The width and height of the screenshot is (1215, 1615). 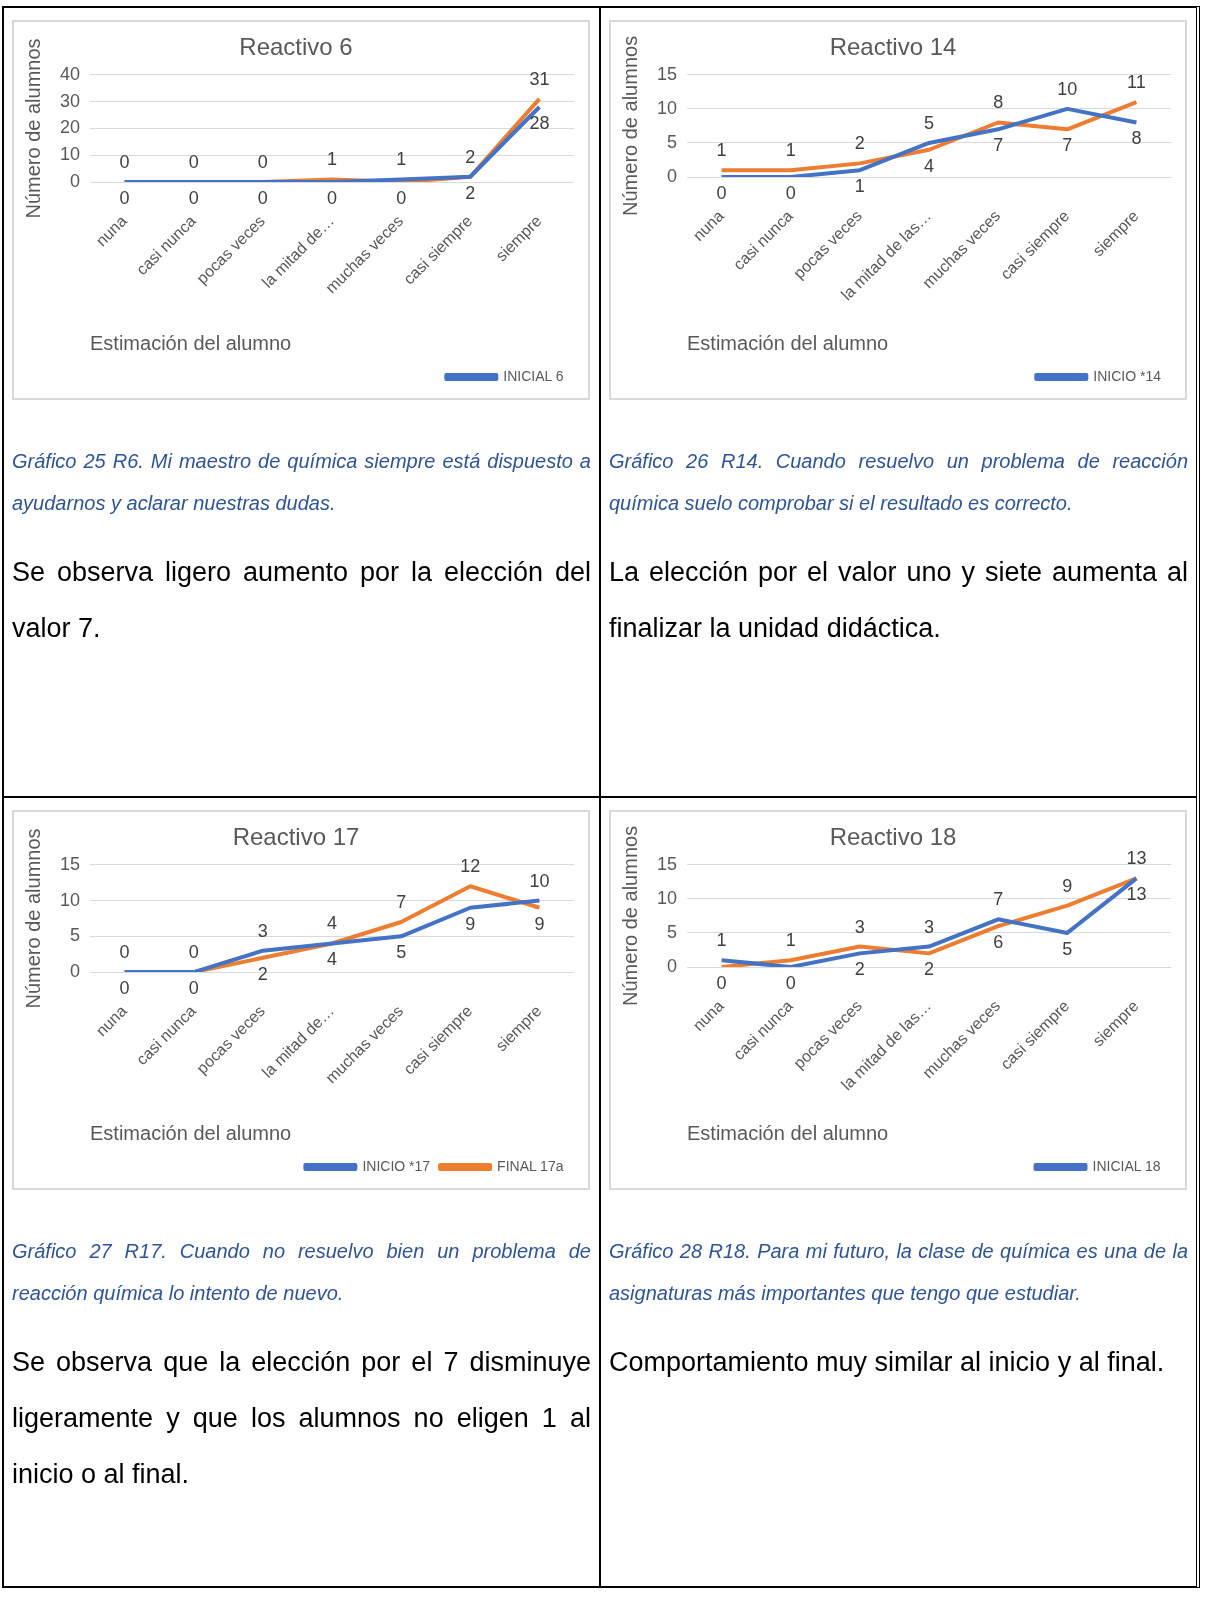 I want to click on data-label: 28, so click(x=539, y=122).